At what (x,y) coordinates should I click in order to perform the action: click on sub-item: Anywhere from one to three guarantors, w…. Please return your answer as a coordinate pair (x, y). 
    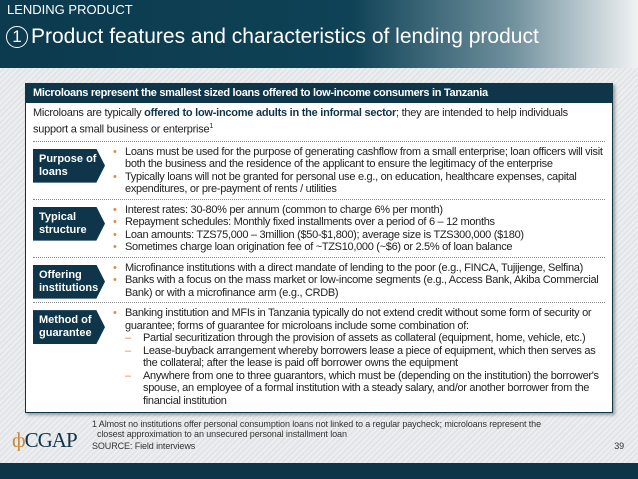
    Looking at the image, I should click on (359, 389).